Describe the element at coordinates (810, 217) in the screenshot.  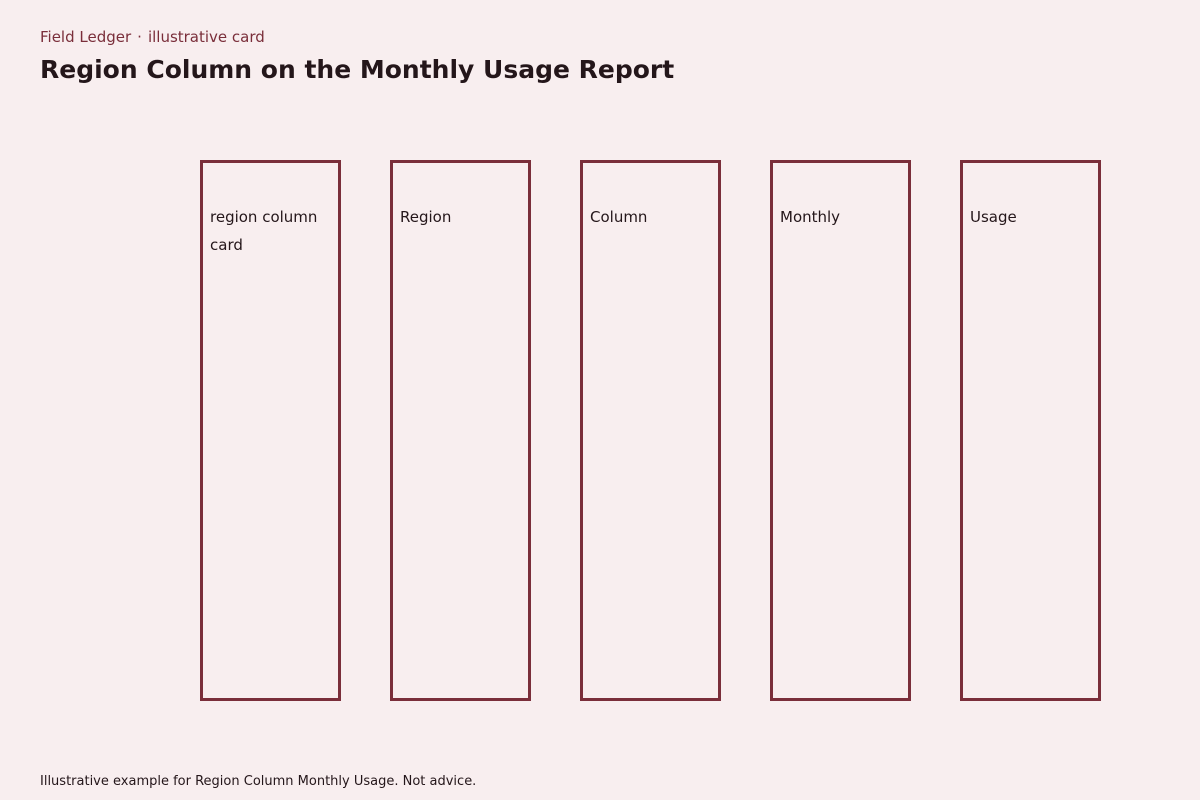
I see `column-label: Monthly` at that location.